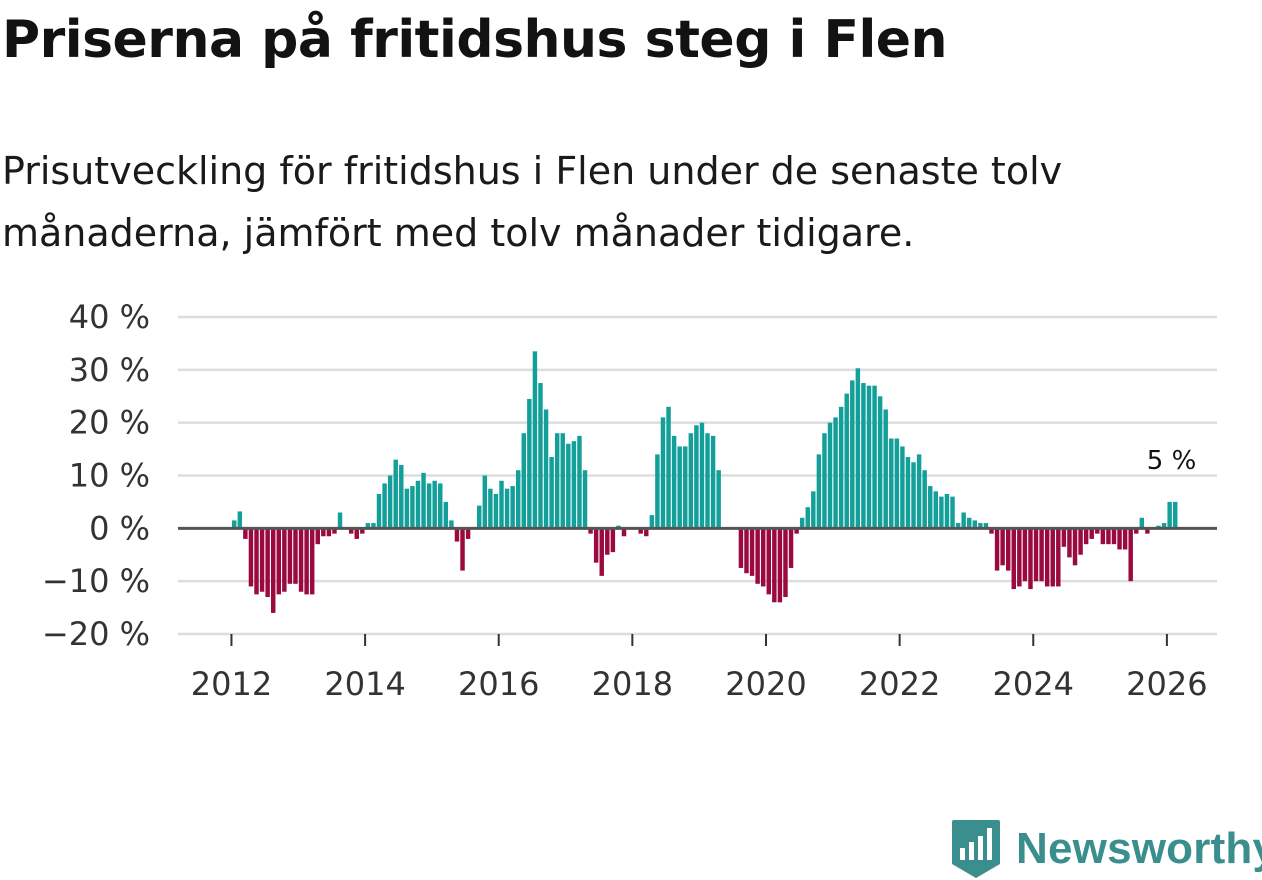 The height and width of the screenshot is (880, 1262). Describe the element at coordinates (96, 581) in the screenshot. I see `y-tick-label: −10 %` at that location.